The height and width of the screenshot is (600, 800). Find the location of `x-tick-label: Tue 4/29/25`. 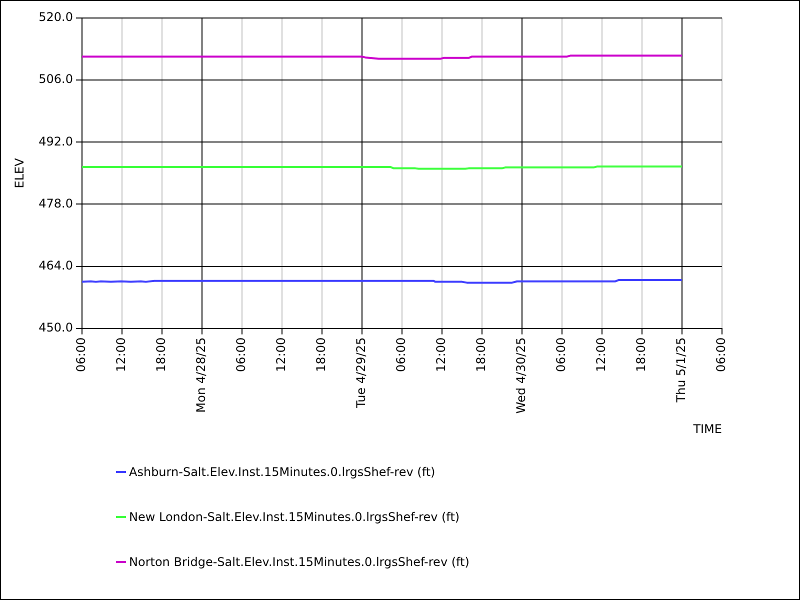

x-tick-label: Tue 4/29/25 is located at coordinates (361, 373).